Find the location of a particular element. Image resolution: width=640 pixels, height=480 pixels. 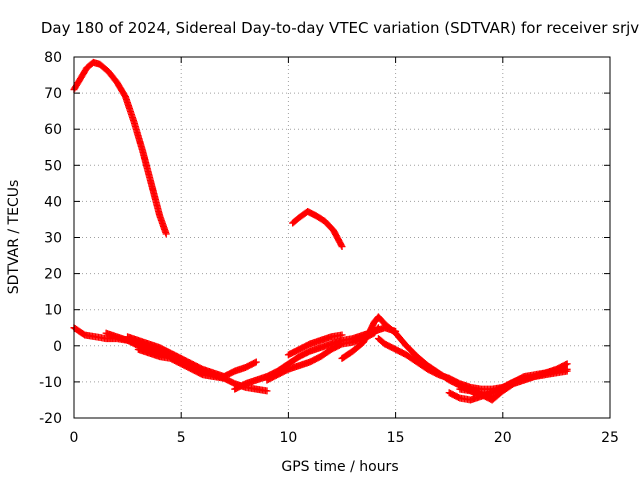

series-arc-mid is located at coordinates (317, 229).